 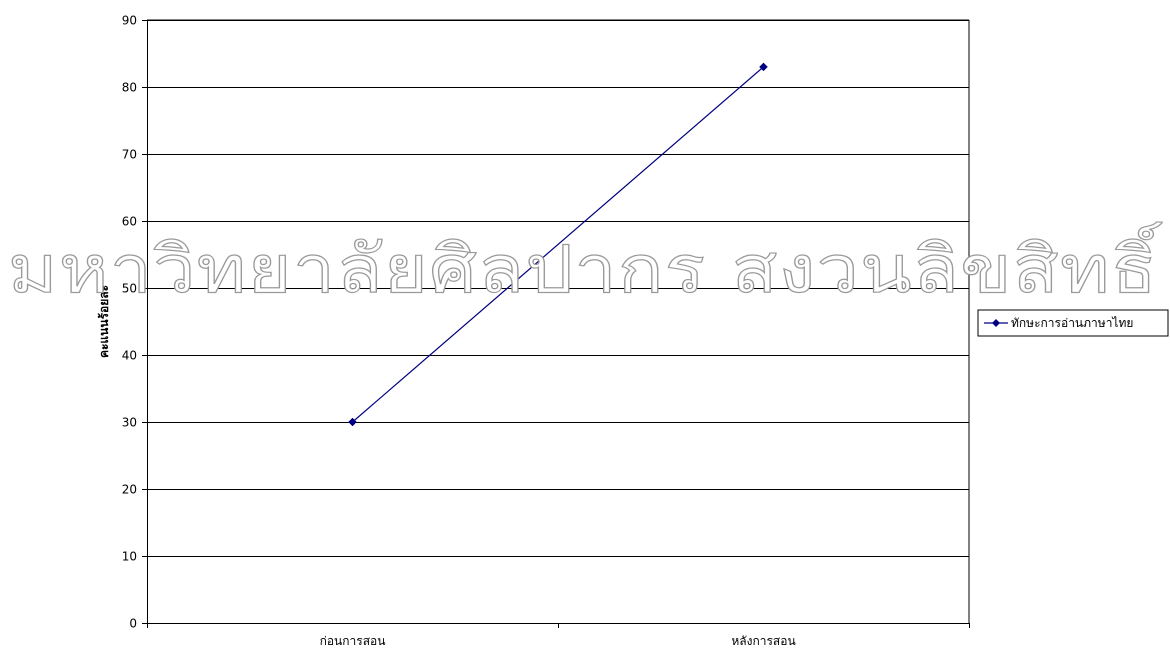 I want to click on legend-box, so click(x=1073, y=323).